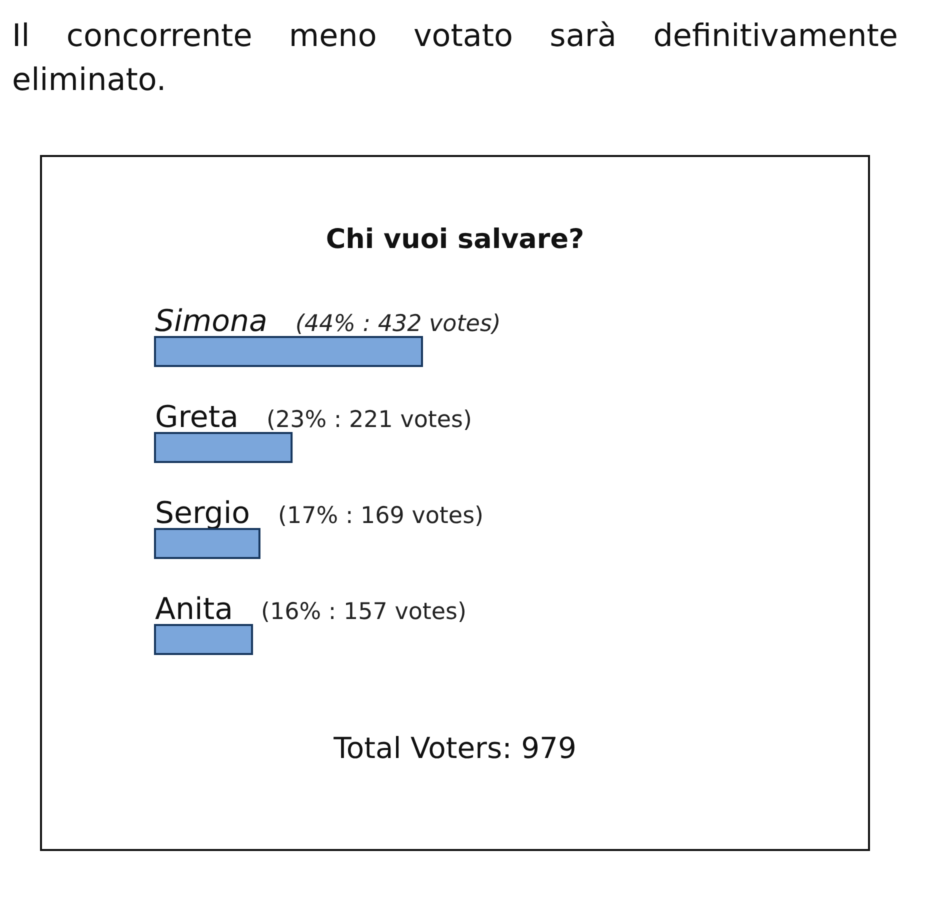 The image size is (936, 904). What do you see at coordinates (381, 516) in the screenshot?
I see `data-label: (17% : 169 votes)` at bounding box center [381, 516].